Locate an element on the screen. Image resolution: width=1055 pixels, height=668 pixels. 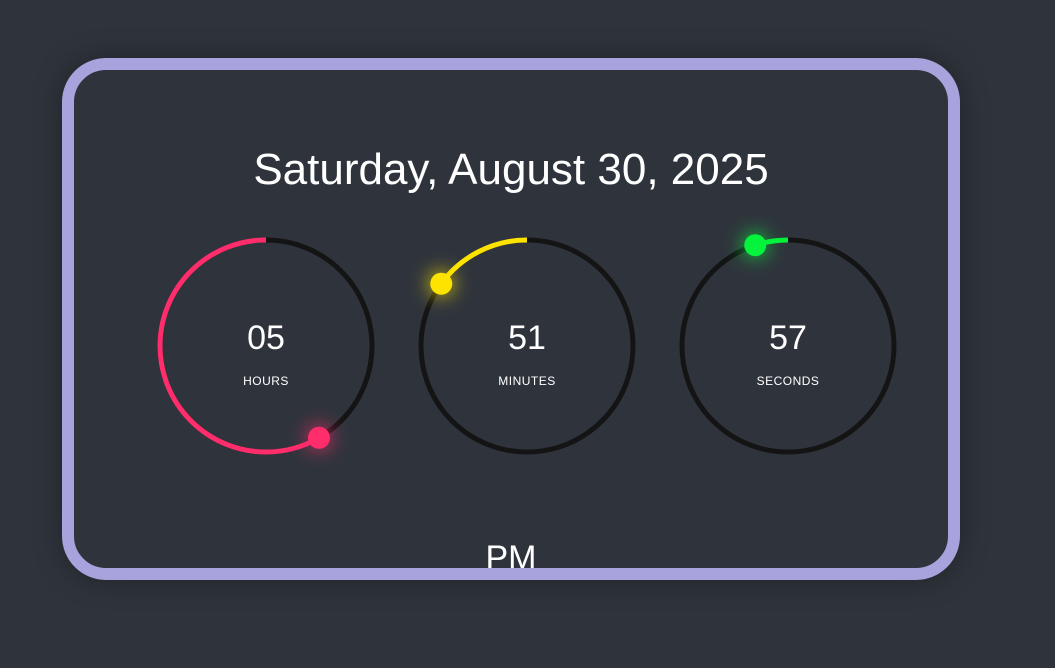
minutes-ring is located at coordinates (527, 346).